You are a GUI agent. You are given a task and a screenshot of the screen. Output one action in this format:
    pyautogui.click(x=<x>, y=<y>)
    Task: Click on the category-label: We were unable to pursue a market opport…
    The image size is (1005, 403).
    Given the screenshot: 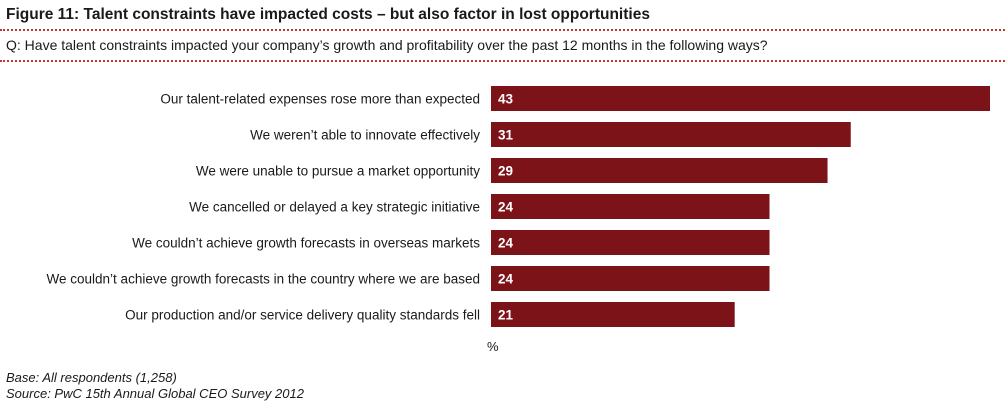 What is the action you would take?
    pyautogui.click(x=338, y=171)
    